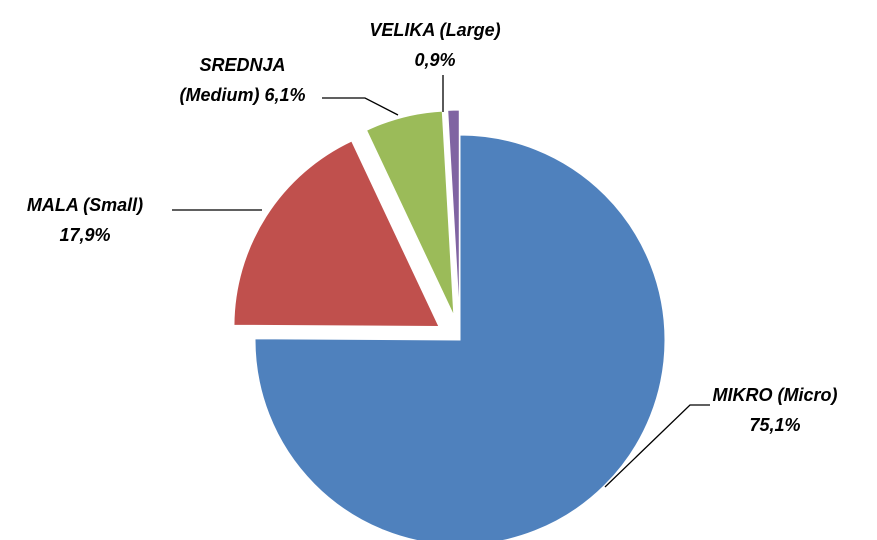 The height and width of the screenshot is (540, 877). I want to click on data-label: MALA (Small) 17,9%, so click(85, 220).